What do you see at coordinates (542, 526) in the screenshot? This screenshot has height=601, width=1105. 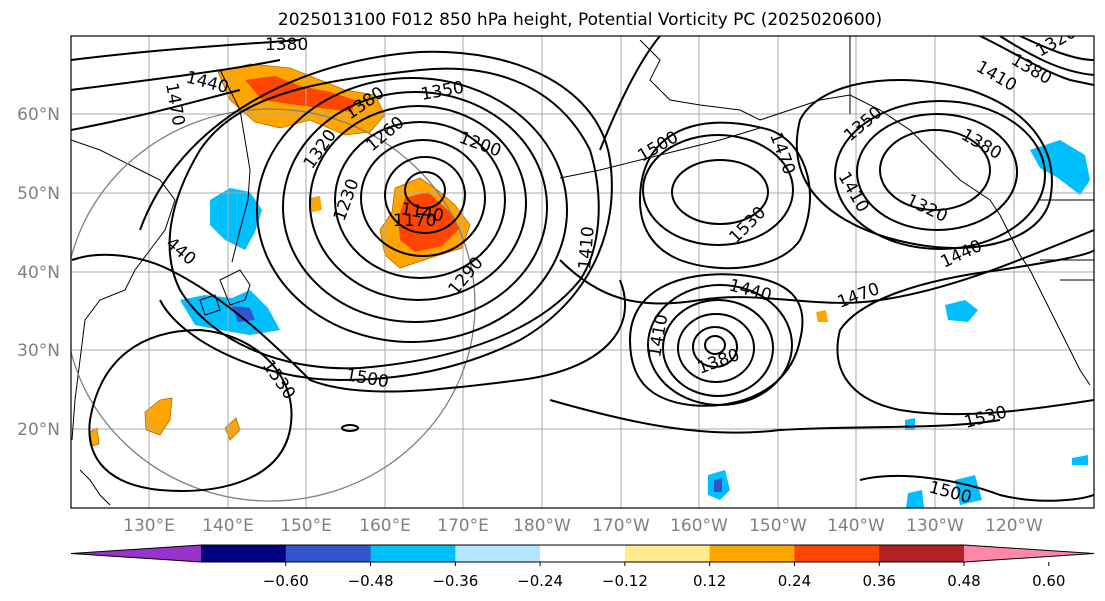 I see `lon-label: 180°W` at bounding box center [542, 526].